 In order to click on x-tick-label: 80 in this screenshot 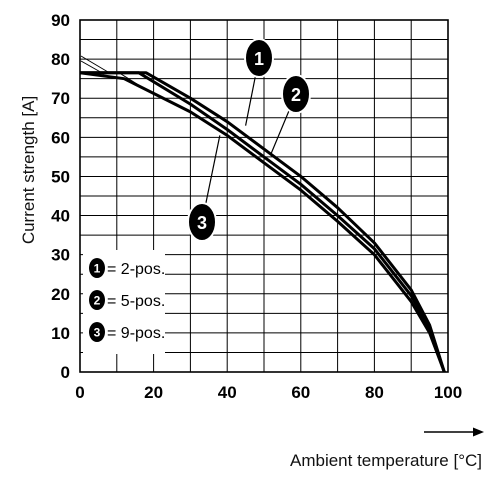, I will do `click(374, 392)`.